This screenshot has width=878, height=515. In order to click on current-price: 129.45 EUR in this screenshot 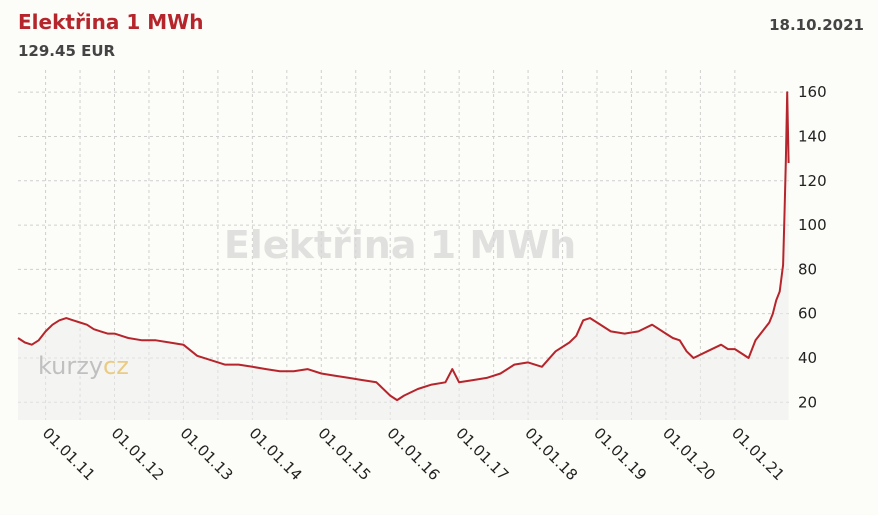, I will do `click(67, 51)`.